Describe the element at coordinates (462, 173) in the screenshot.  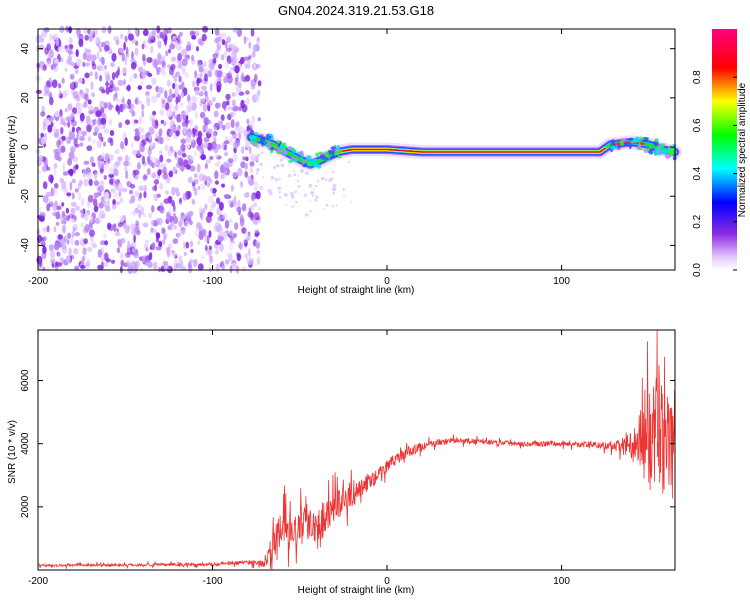
I see `spectrogram-signal-track` at that location.